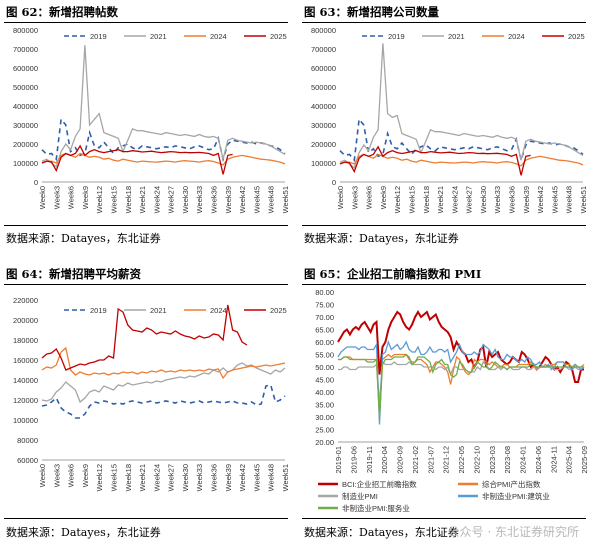  What do you see at coordinates (461, 385) in the screenshot?
I see `series-line` at bounding box center [461, 385].